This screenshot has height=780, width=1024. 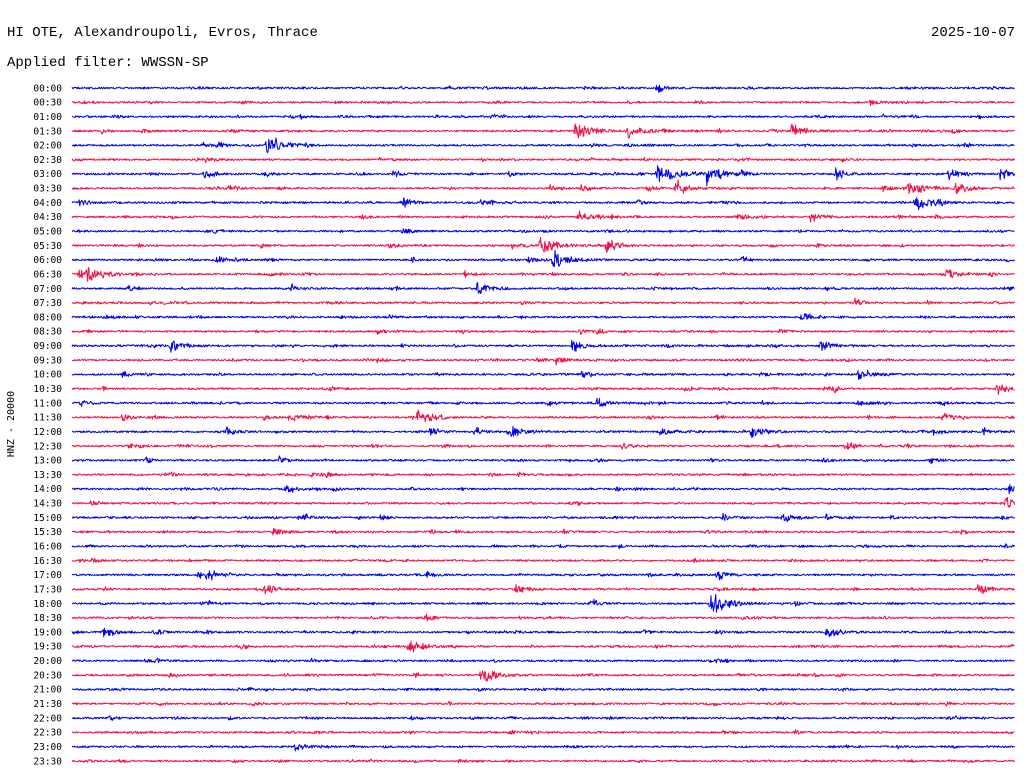 What do you see at coordinates (47, 504) in the screenshot?
I see `time-label-14-30: 14:30` at bounding box center [47, 504].